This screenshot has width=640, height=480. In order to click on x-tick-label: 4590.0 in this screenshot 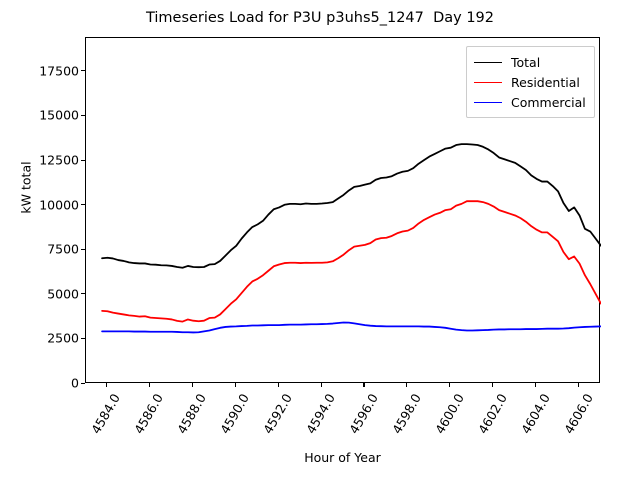, I will do `click(235, 414)`.